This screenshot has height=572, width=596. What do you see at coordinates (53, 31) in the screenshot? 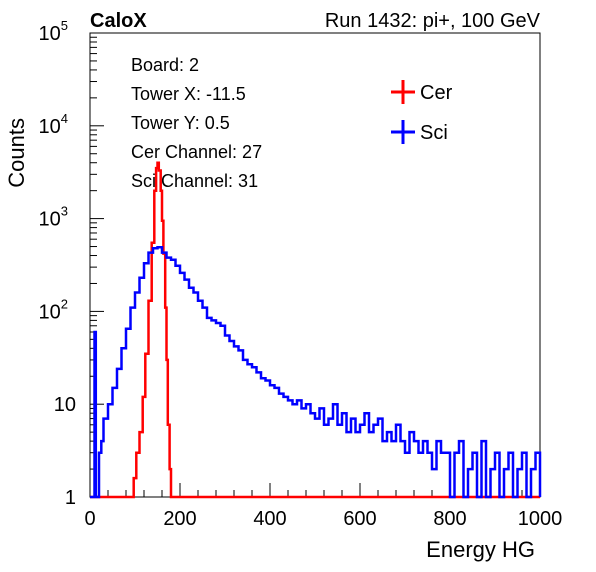
I see `y-tick-label: 10⁵` at bounding box center [53, 31].